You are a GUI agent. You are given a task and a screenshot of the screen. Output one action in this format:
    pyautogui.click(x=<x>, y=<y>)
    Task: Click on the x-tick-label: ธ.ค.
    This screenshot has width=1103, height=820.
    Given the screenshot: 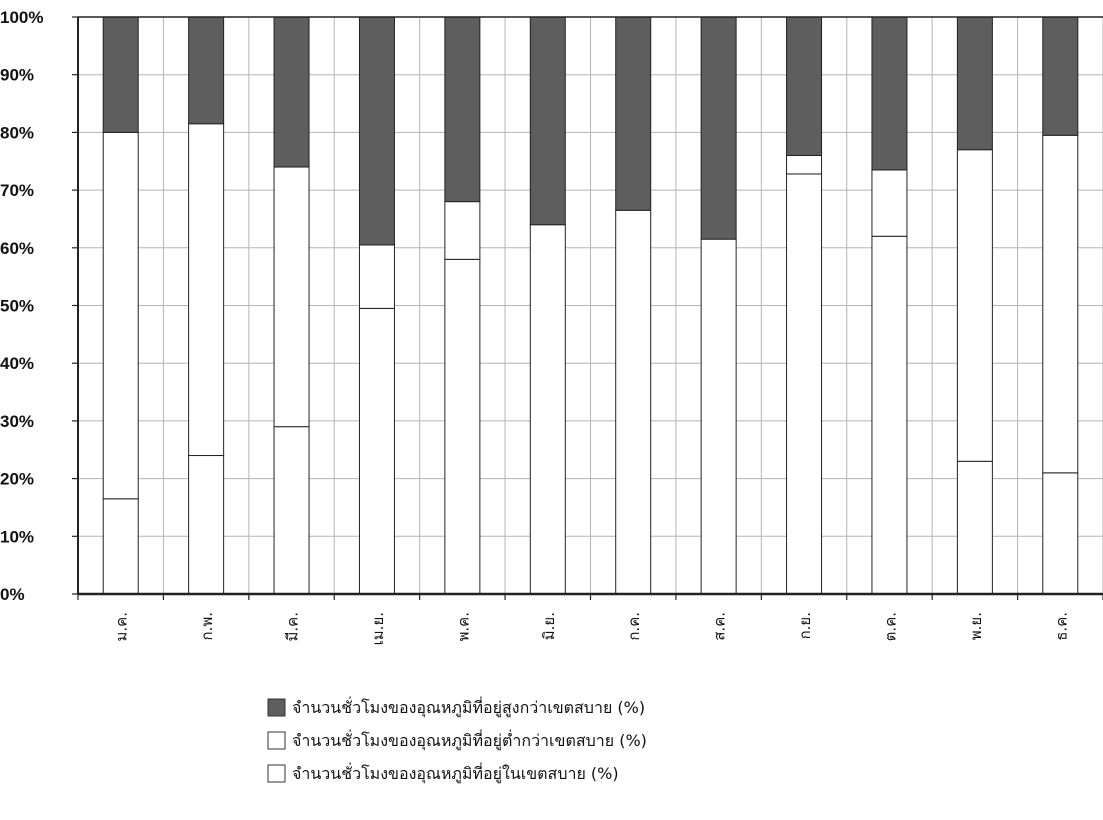 What is the action you would take?
    pyautogui.click(x=1061, y=626)
    